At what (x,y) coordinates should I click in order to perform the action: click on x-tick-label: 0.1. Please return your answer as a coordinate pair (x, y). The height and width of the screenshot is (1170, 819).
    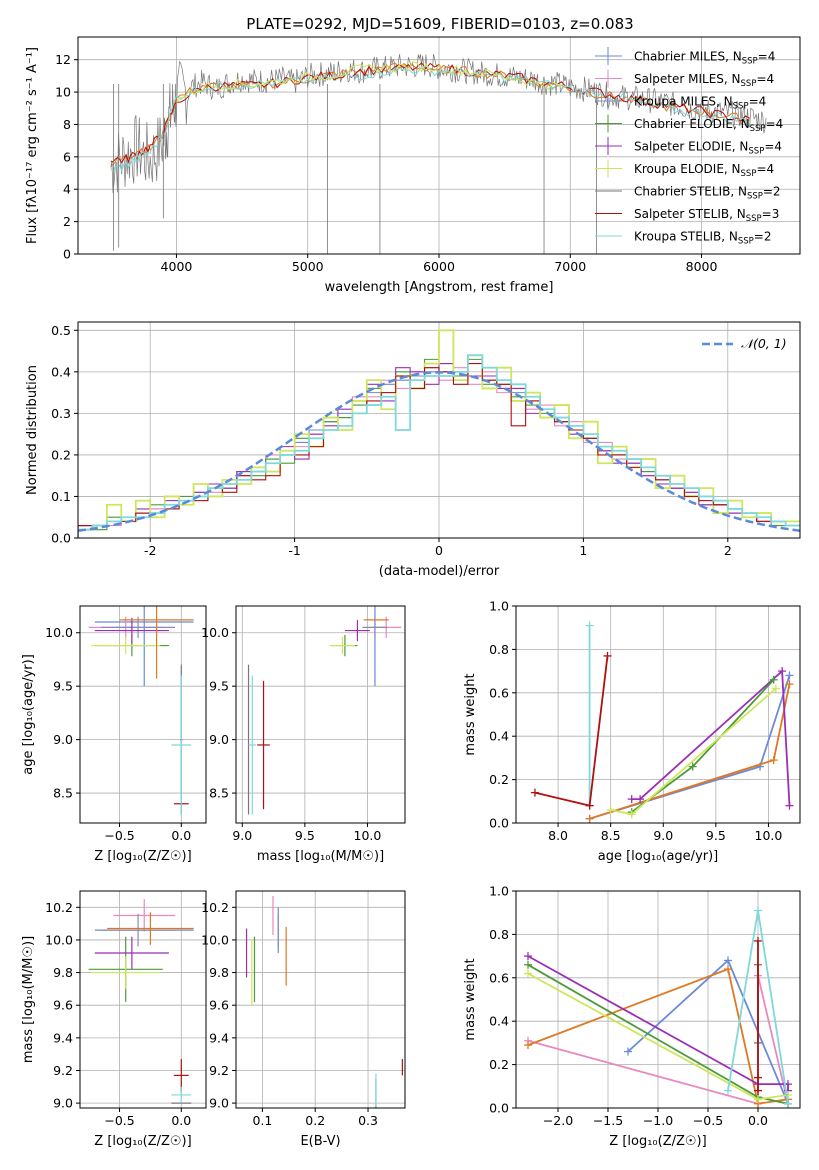
    Looking at the image, I should click on (262, 1120).